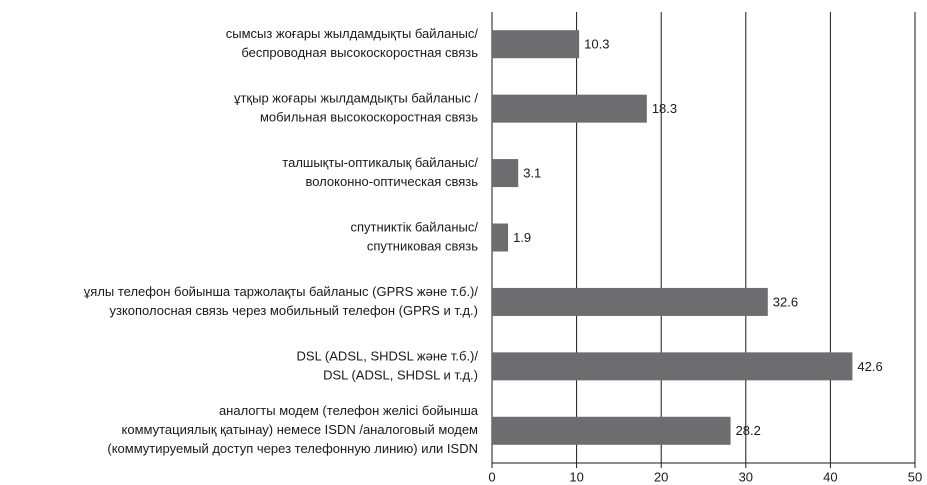 The width and height of the screenshot is (927, 485). What do you see at coordinates (422, 245) in the screenshot?
I see `y-tick-label: спутниковая связь` at bounding box center [422, 245].